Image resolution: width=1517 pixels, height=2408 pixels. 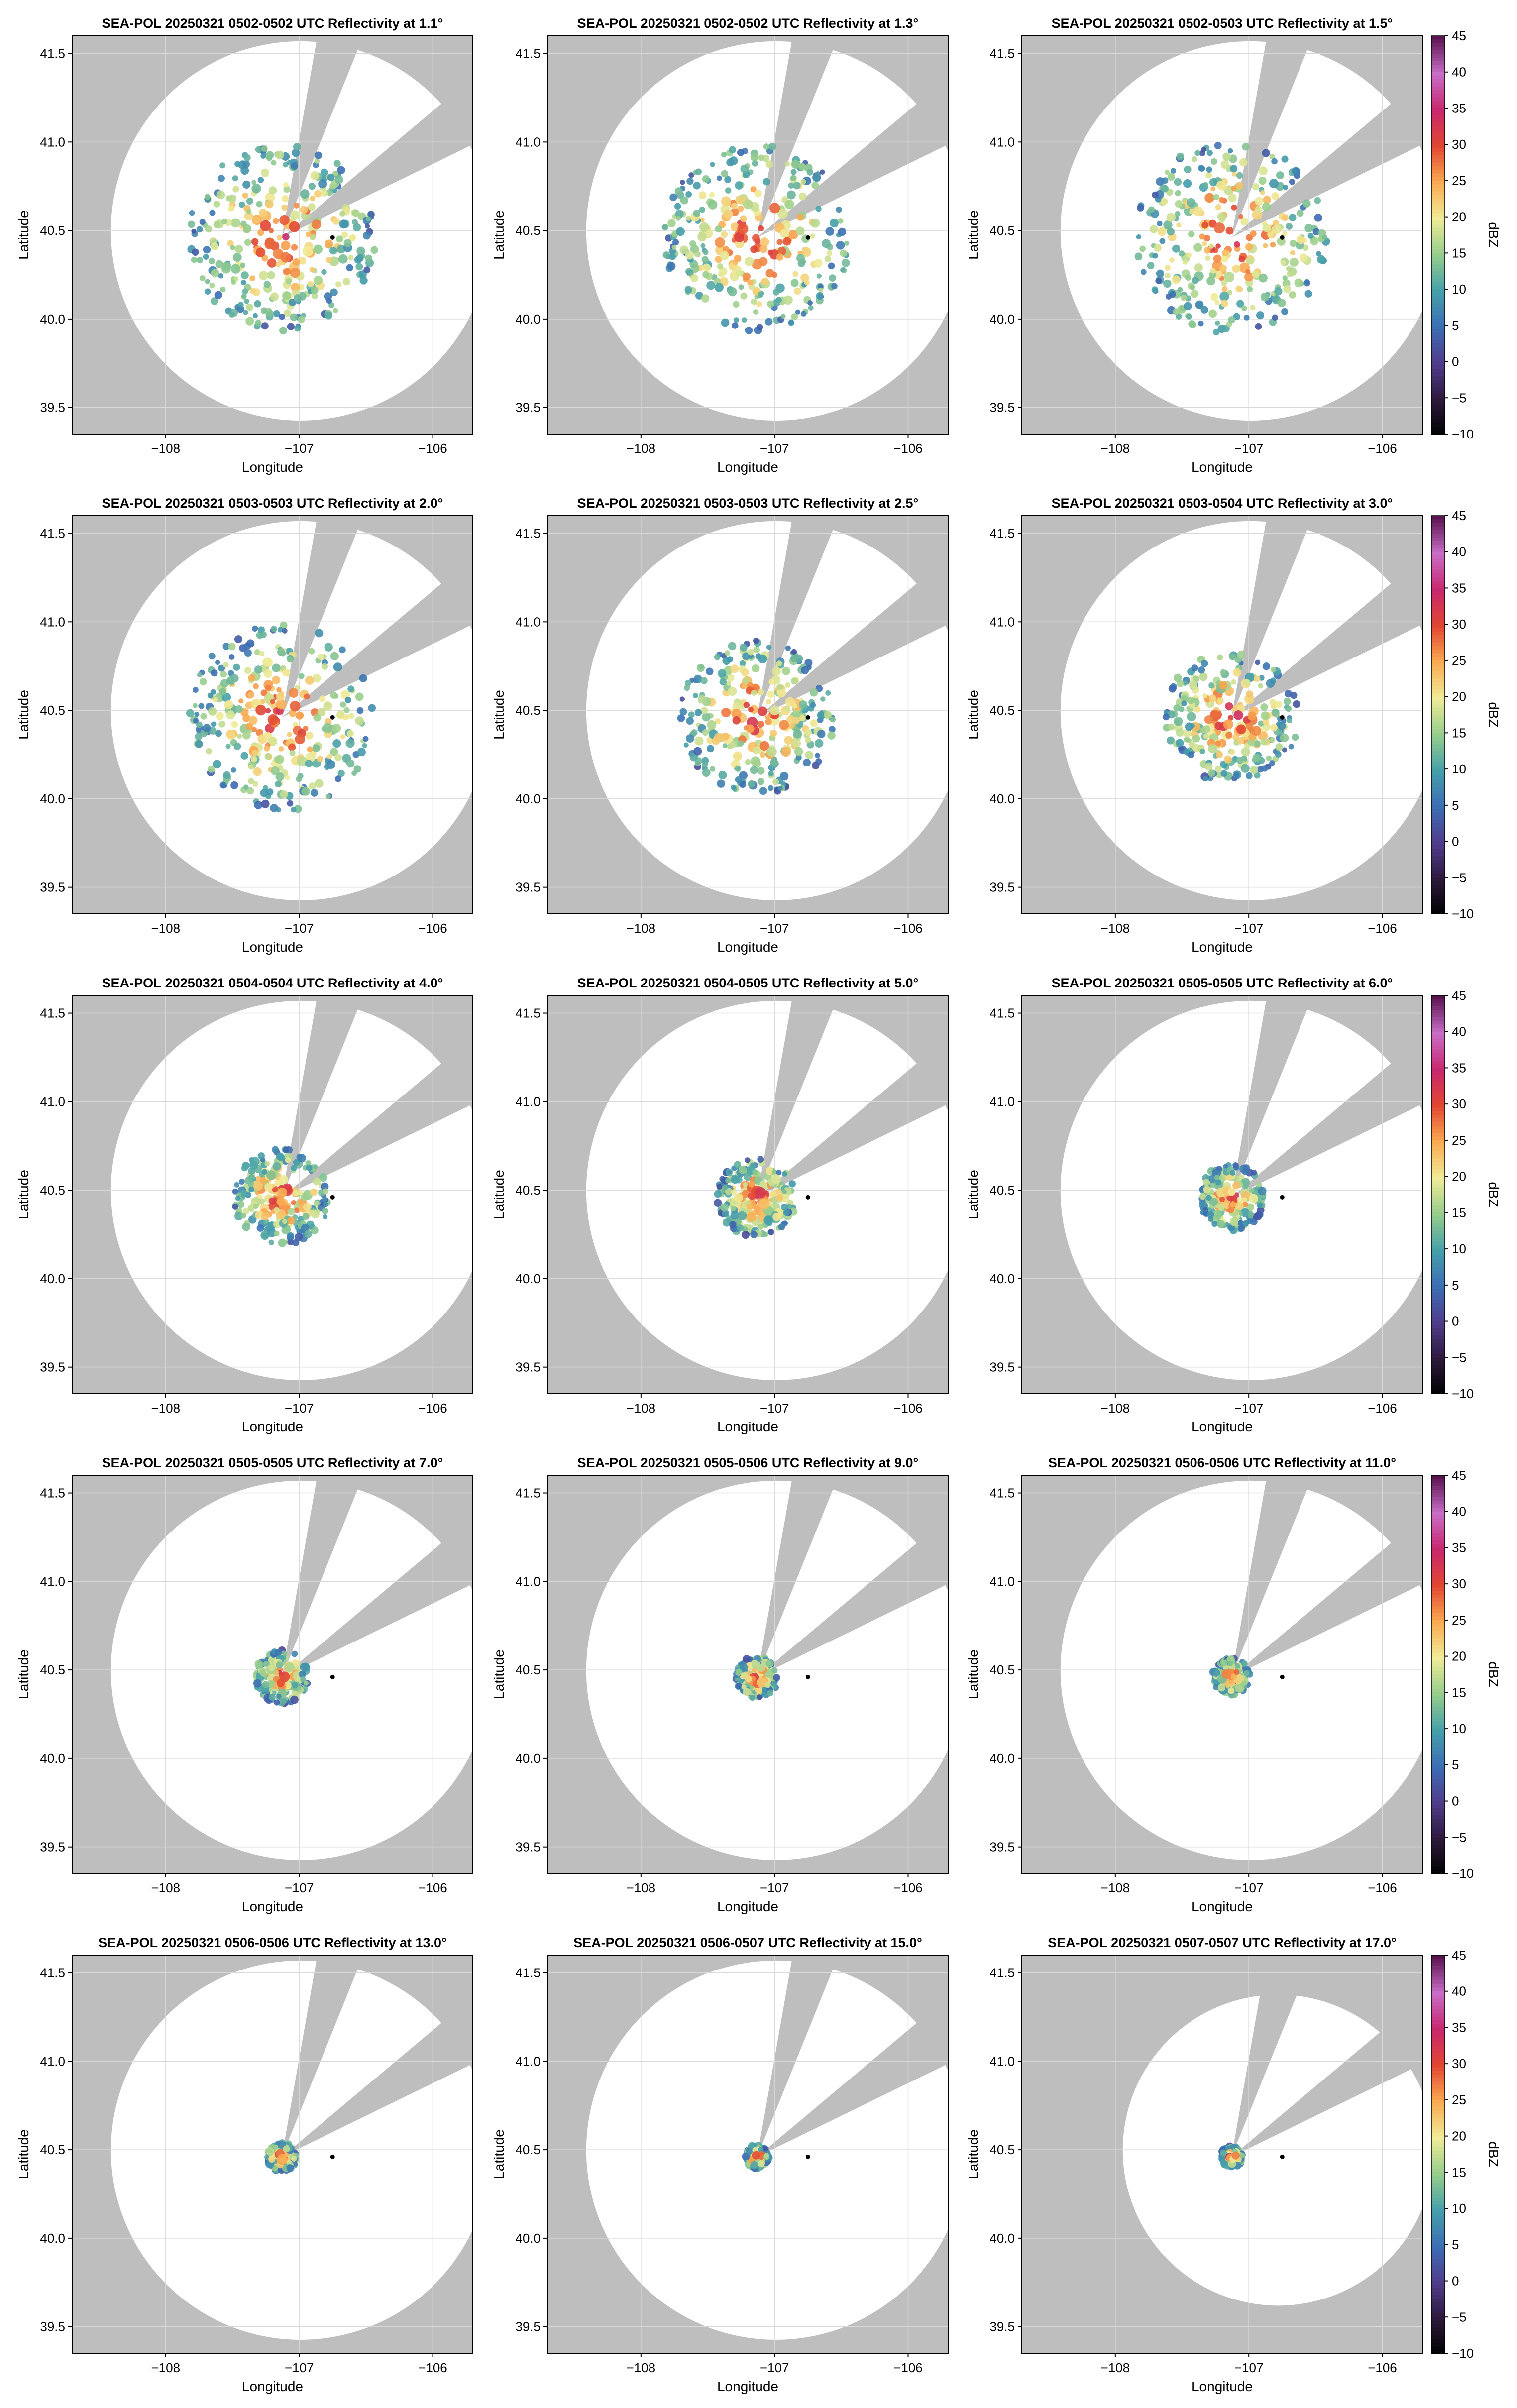 I want to click on colorbar-tick-label: 40, so click(x=1459, y=73).